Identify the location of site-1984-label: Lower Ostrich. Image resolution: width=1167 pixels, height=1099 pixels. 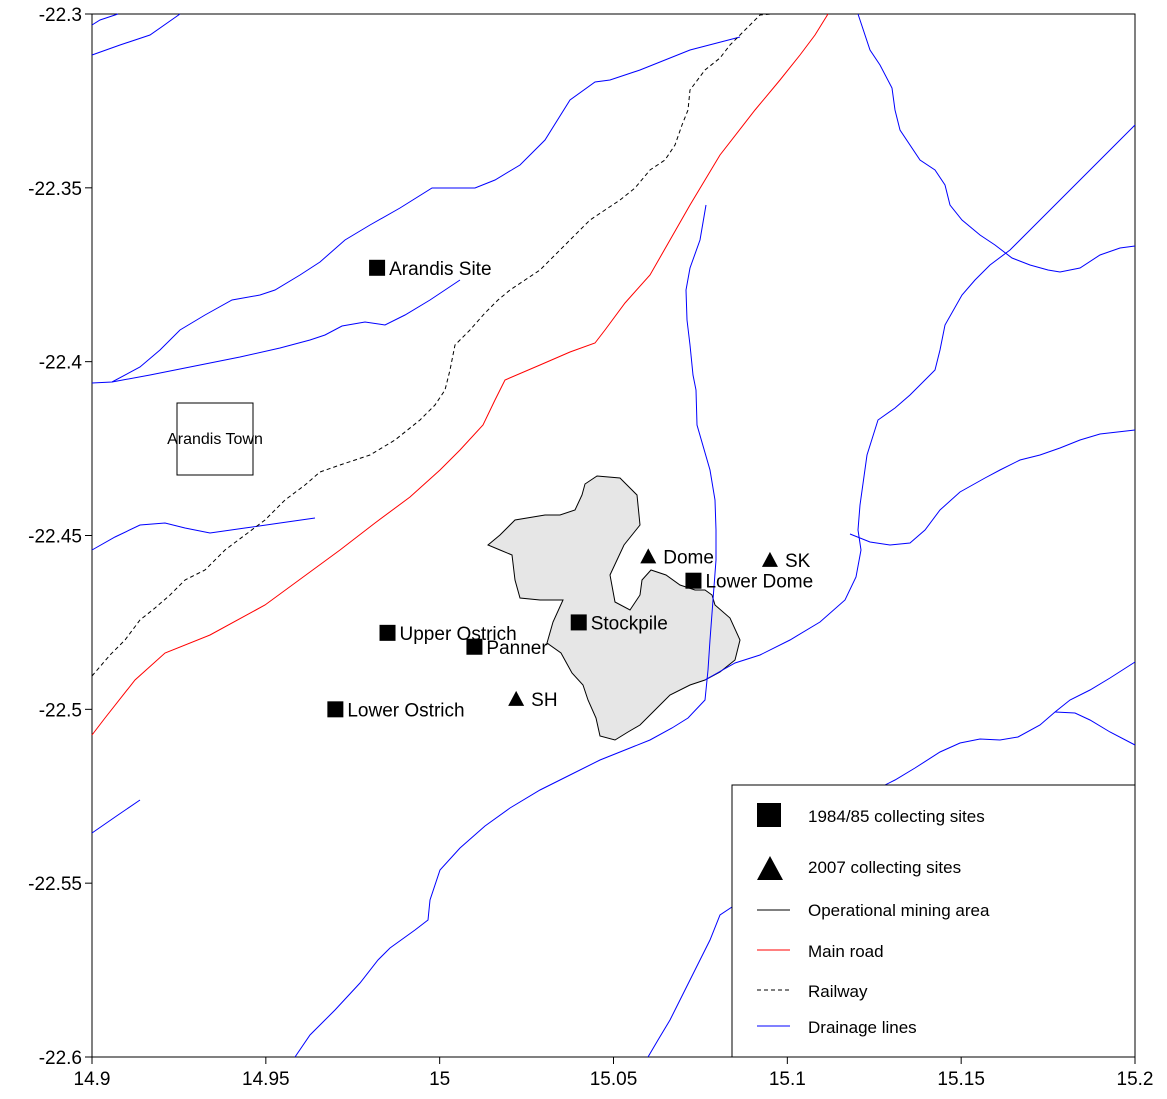
(405, 710).